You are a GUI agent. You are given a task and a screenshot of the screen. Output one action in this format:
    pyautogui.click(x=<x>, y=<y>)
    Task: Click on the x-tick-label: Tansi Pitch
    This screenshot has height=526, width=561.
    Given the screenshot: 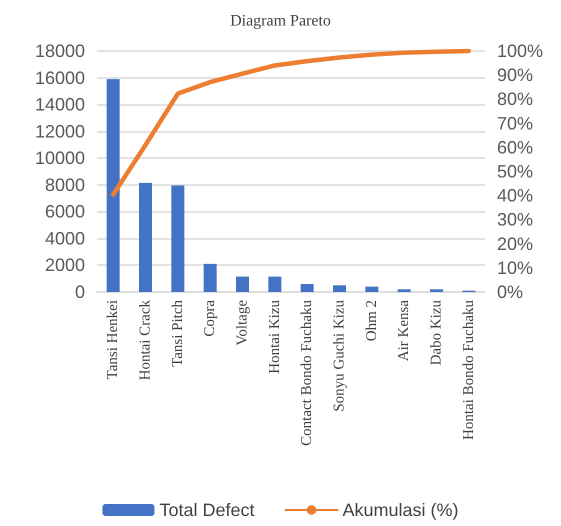 What is the action you would take?
    pyautogui.click(x=178, y=333)
    